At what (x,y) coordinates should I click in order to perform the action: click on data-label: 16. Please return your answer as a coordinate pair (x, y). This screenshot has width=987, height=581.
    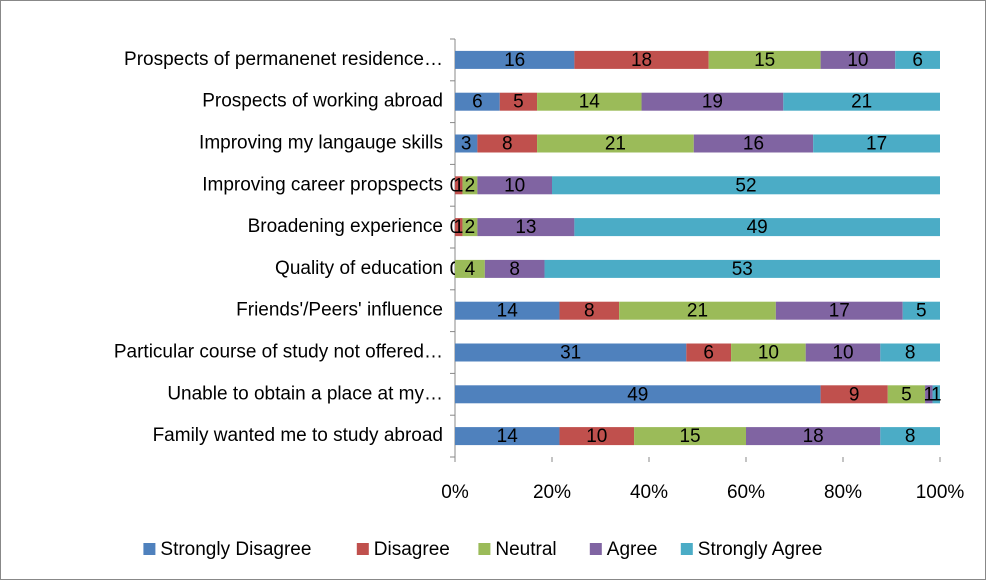
    Looking at the image, I should click on (753, 144).